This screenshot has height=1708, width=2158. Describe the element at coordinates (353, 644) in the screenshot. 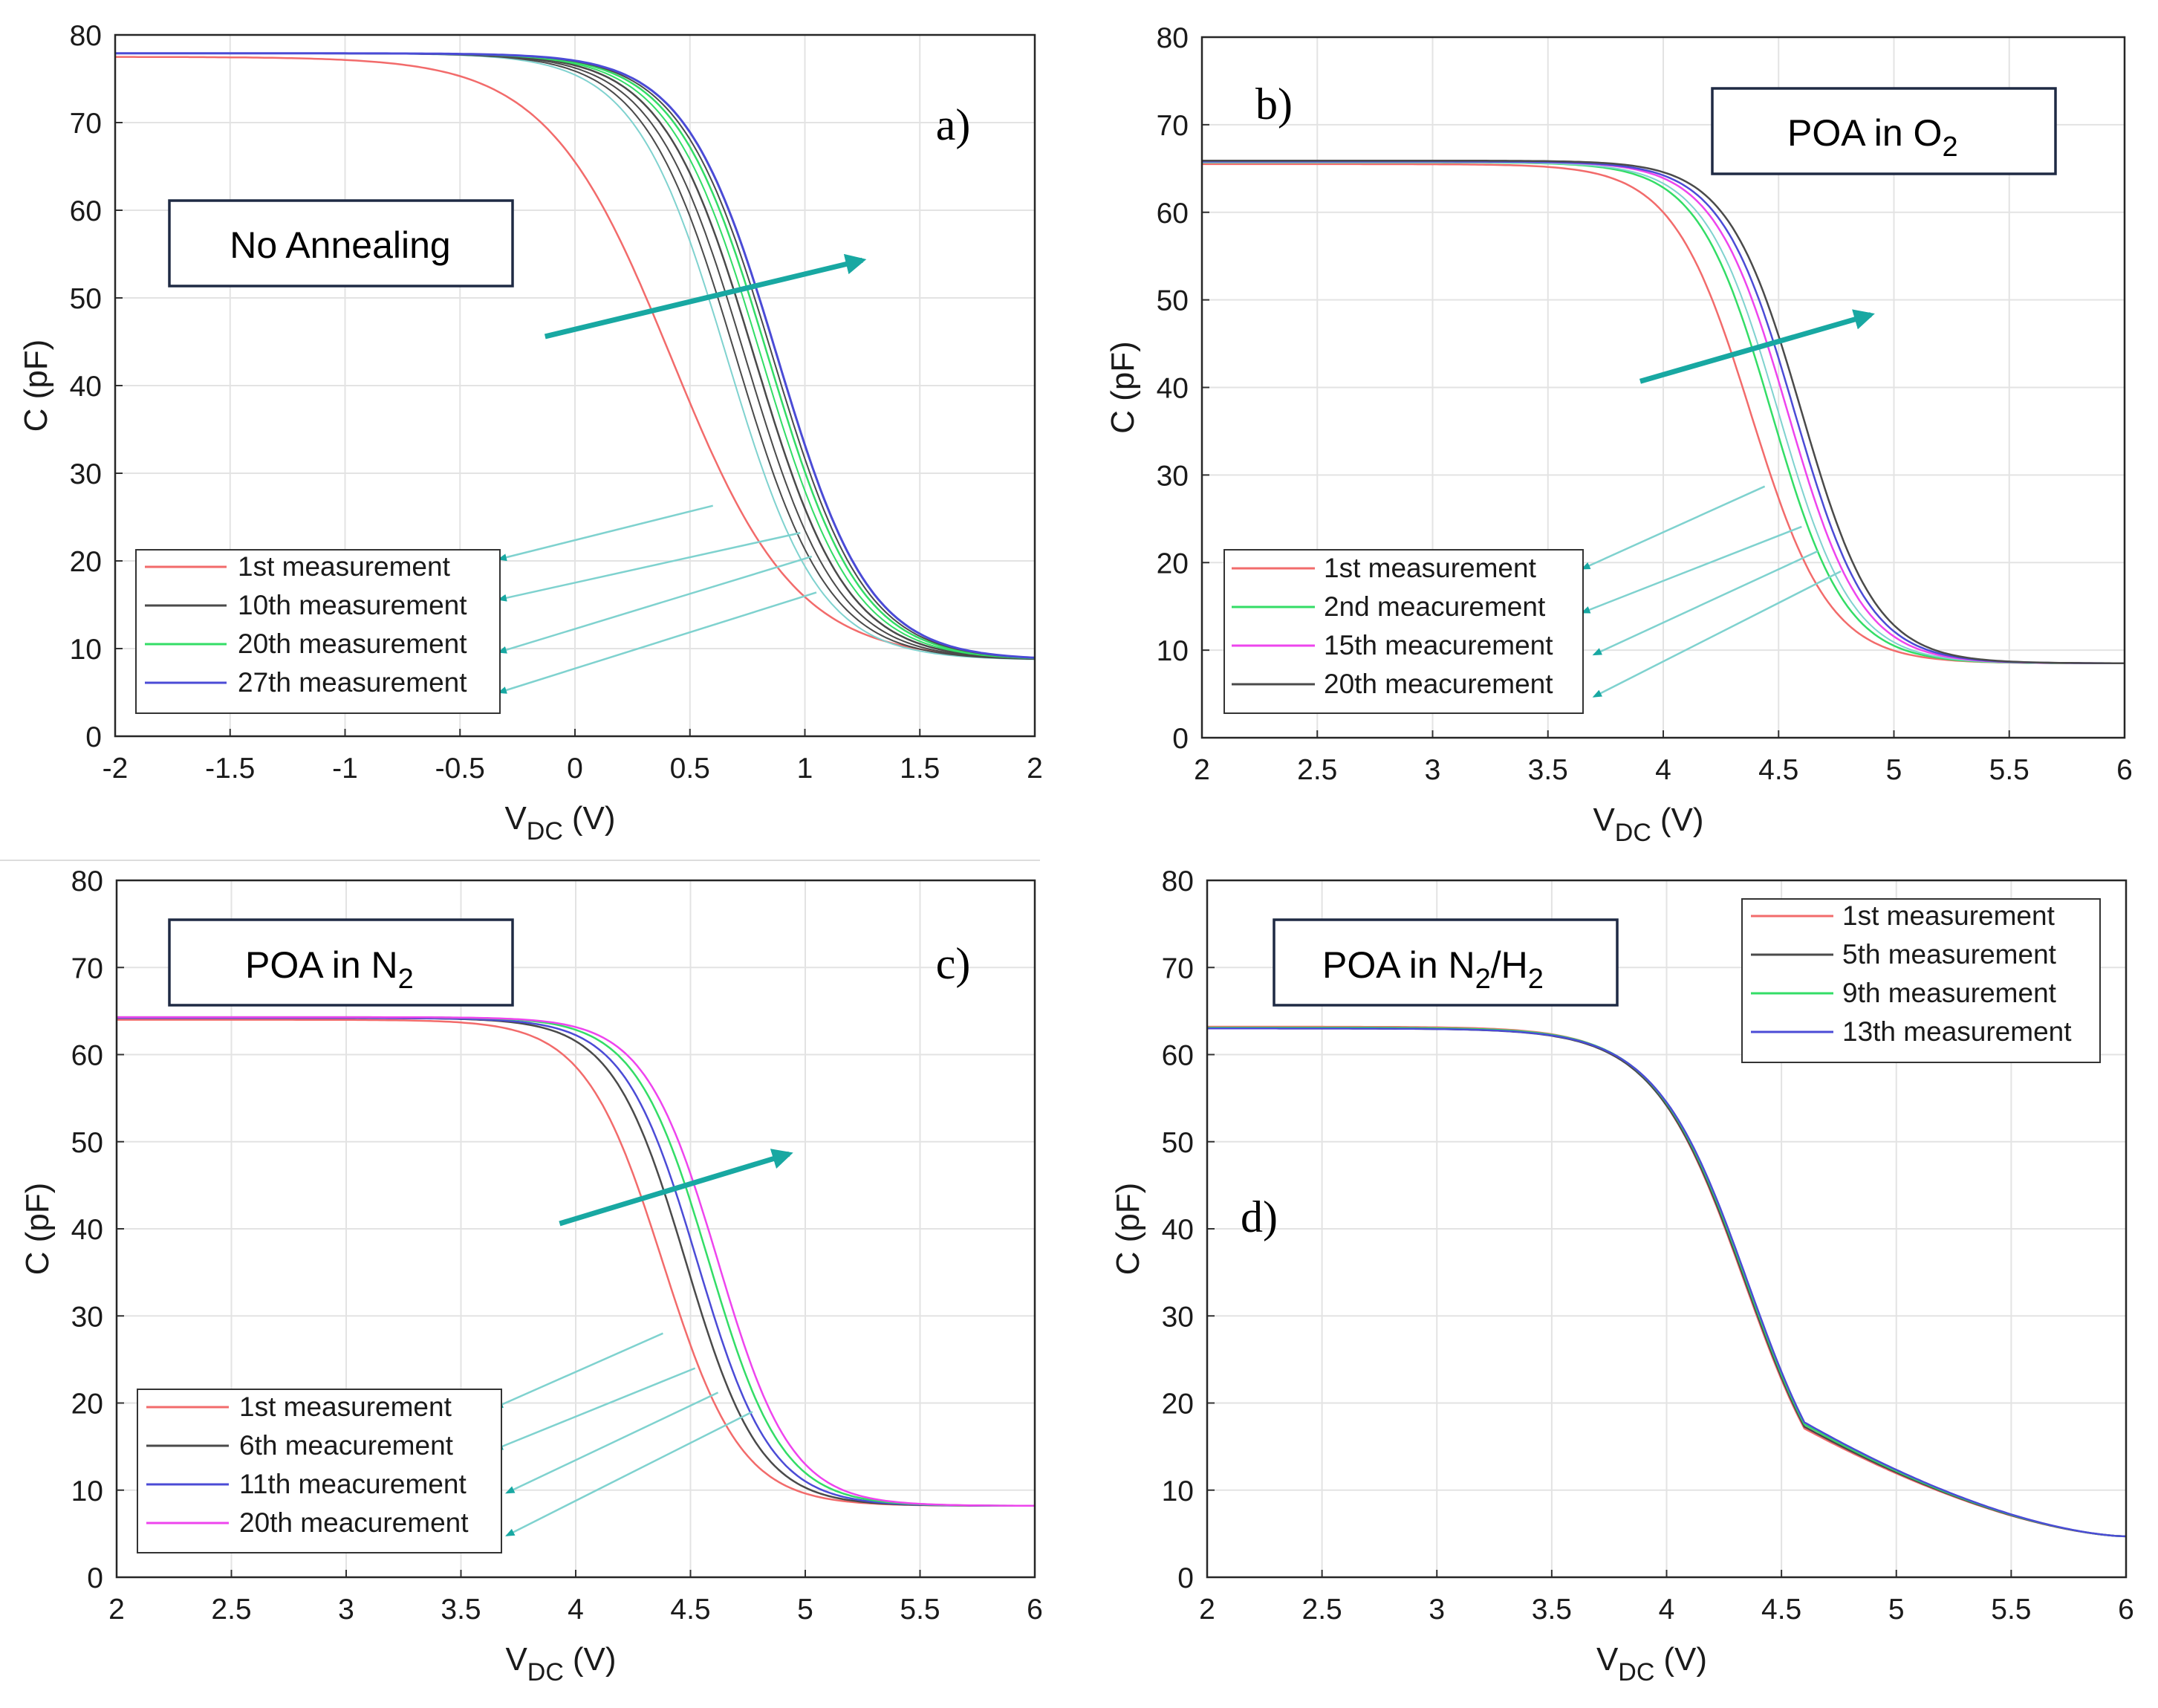

I see `legend-label: 20th measurement` at that location.